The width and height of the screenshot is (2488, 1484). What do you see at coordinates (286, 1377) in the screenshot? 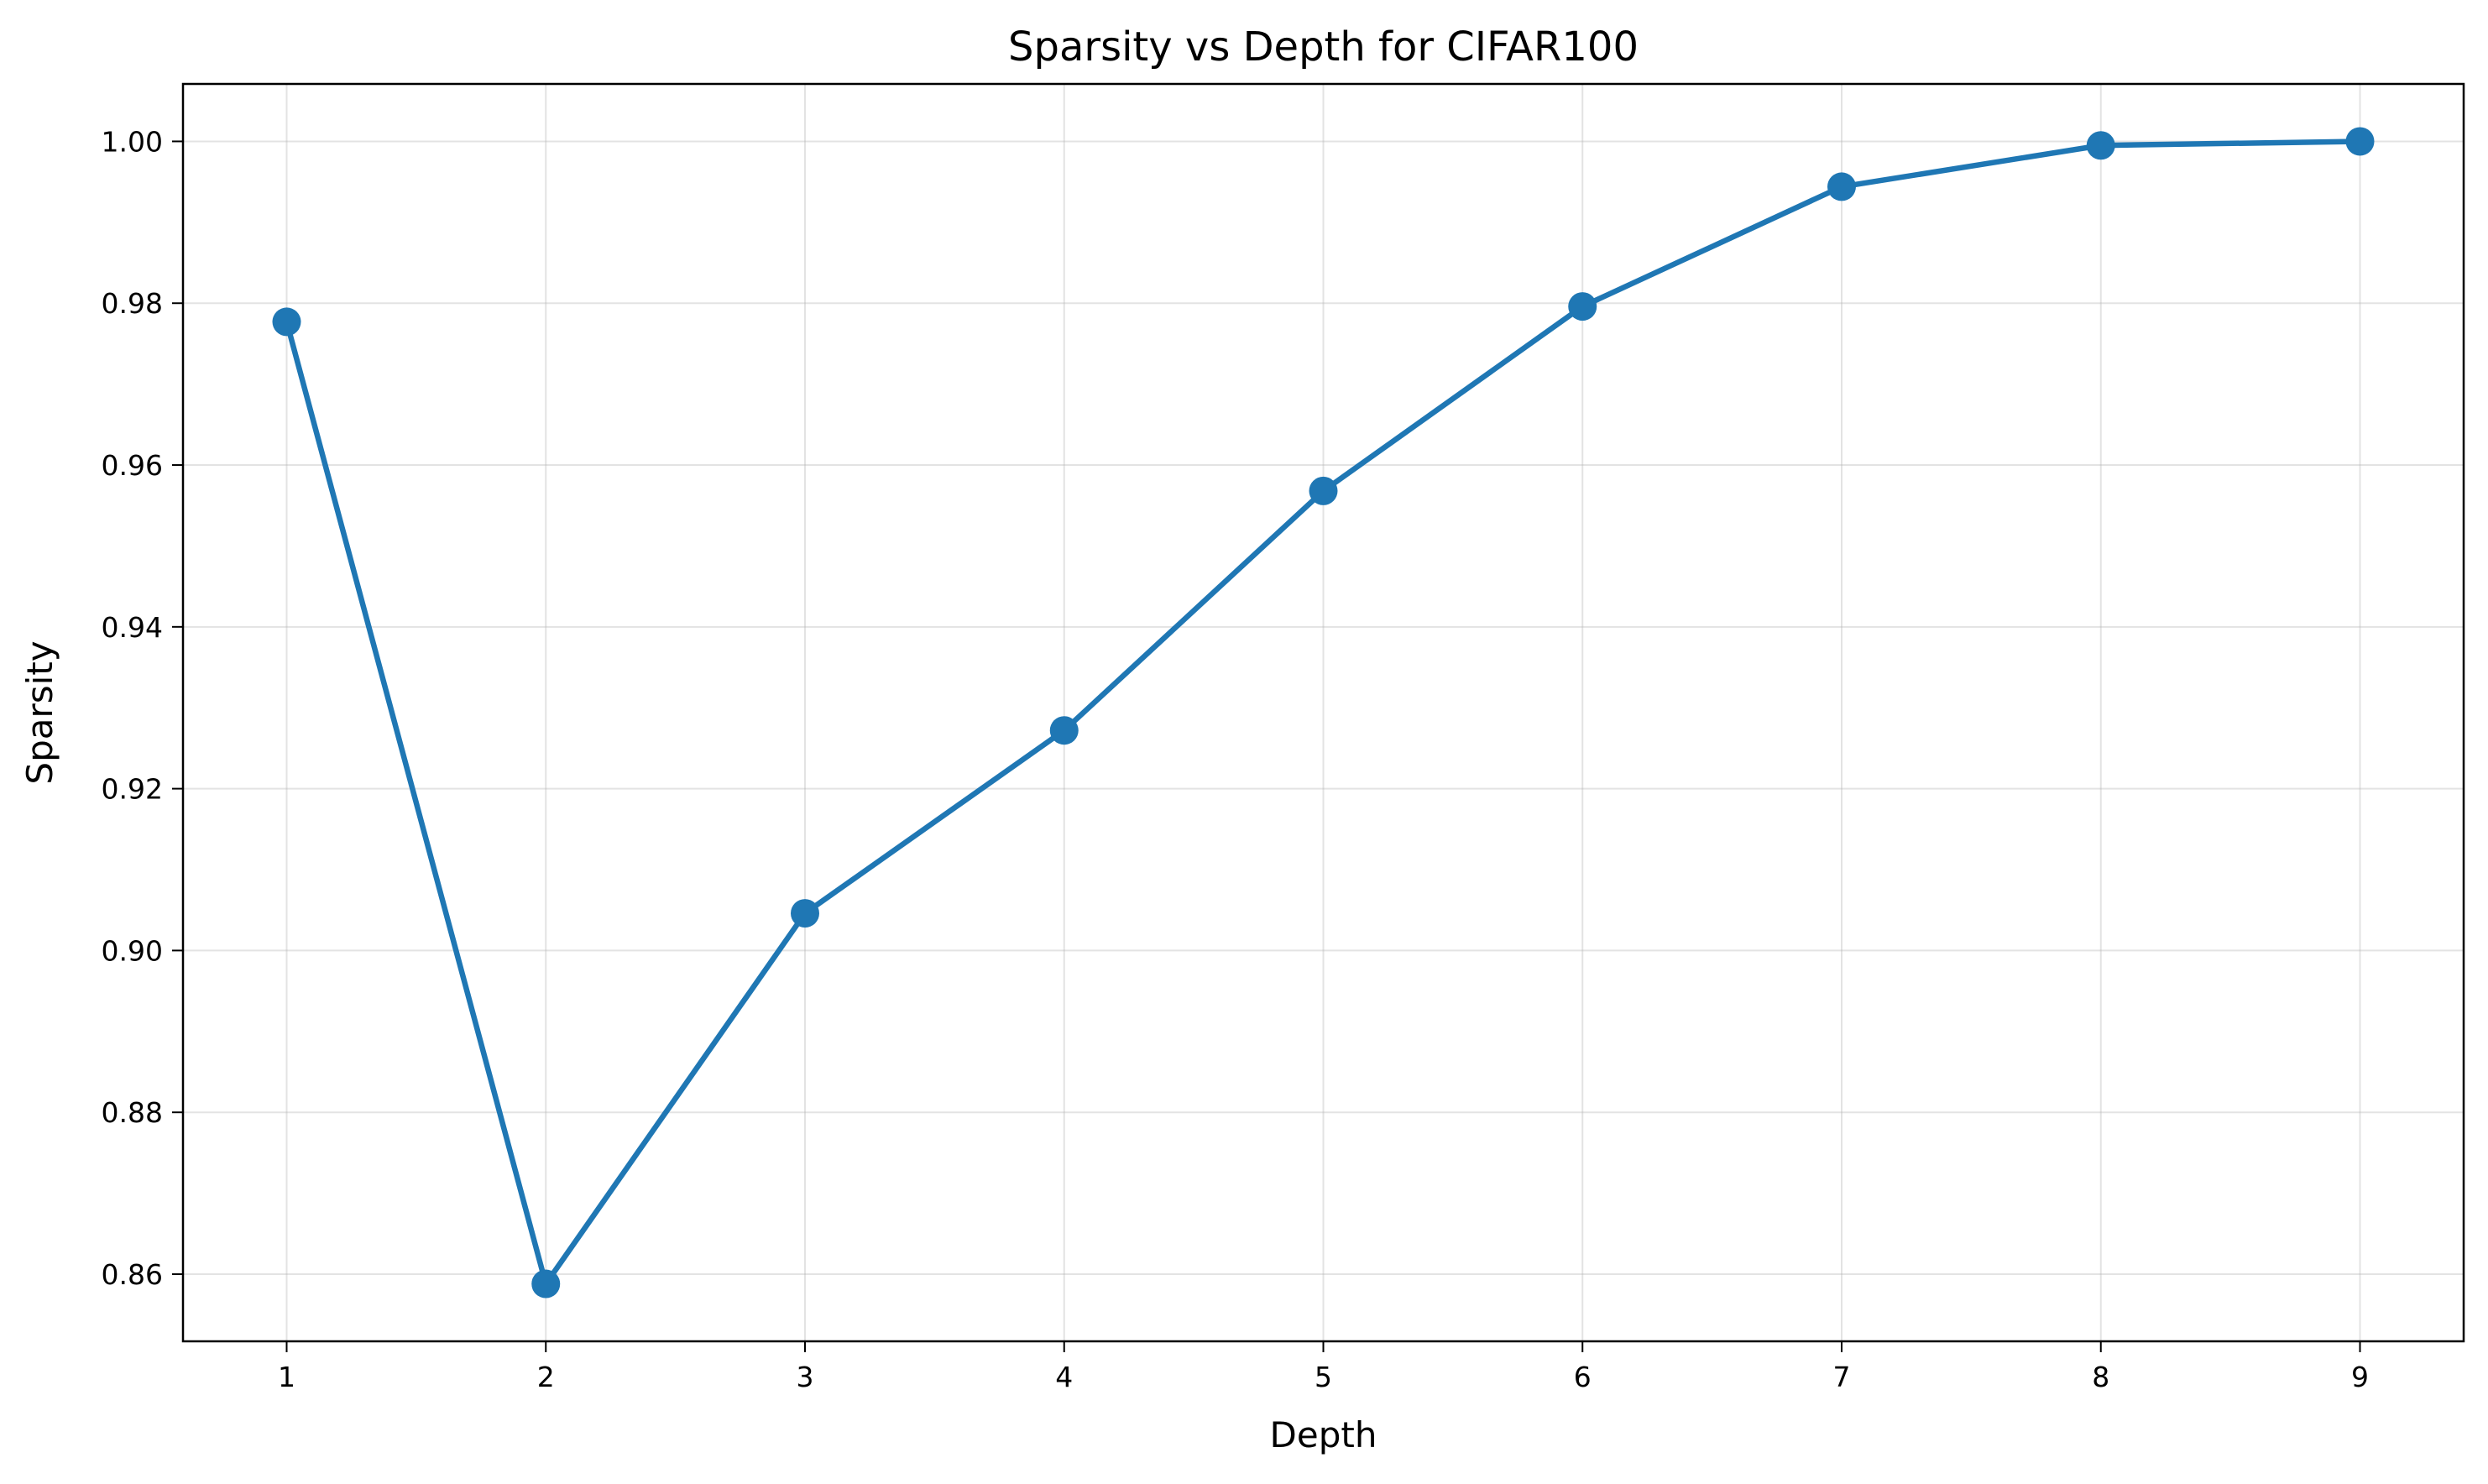
I see `x-tick-label: 1` at bounding box center [286, 1377].